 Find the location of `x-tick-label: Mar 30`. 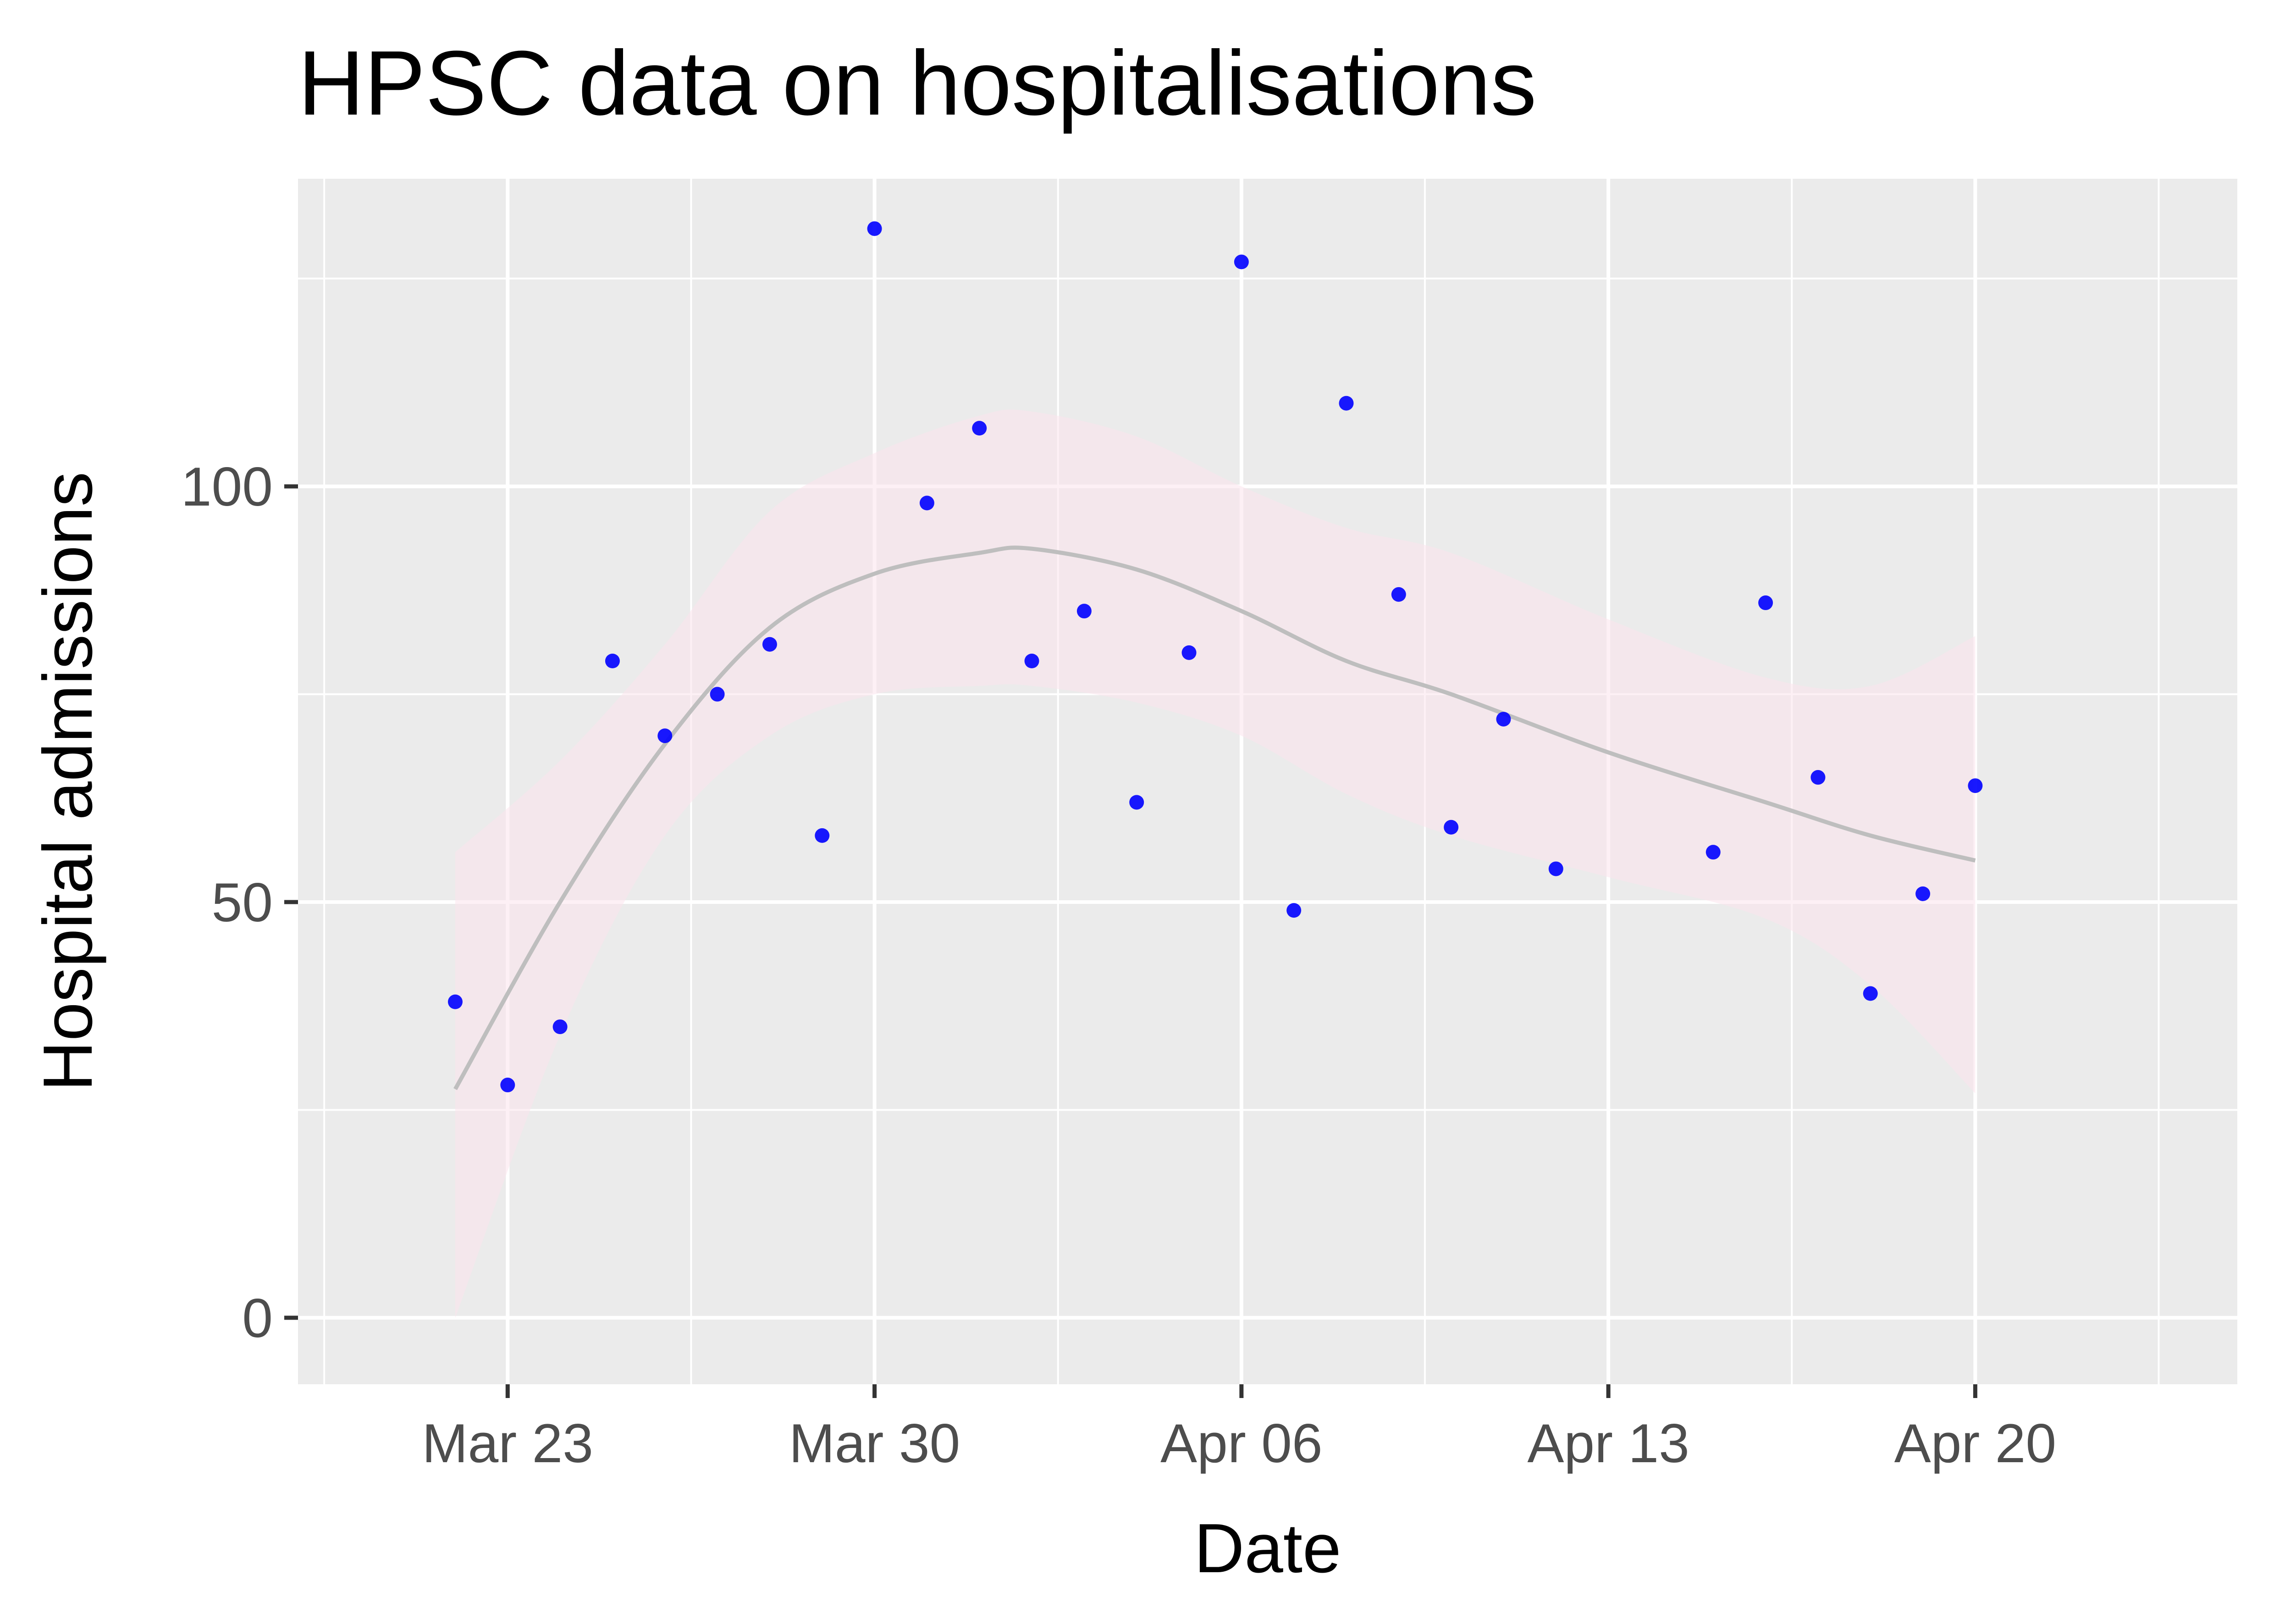

x-tick-label: Mar 30 is located at coordinates (875, 1443).